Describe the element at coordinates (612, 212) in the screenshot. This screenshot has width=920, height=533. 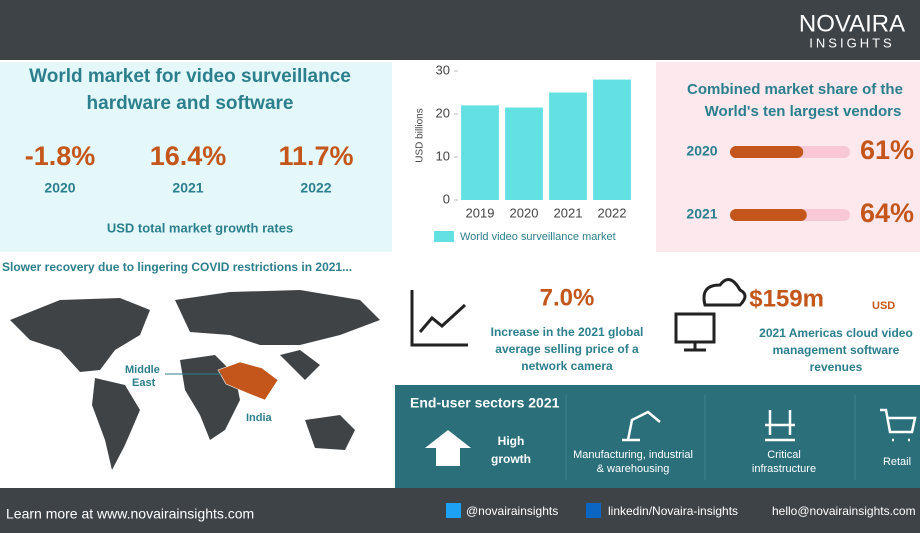
I see `x-tick-label: 2022` at that location.